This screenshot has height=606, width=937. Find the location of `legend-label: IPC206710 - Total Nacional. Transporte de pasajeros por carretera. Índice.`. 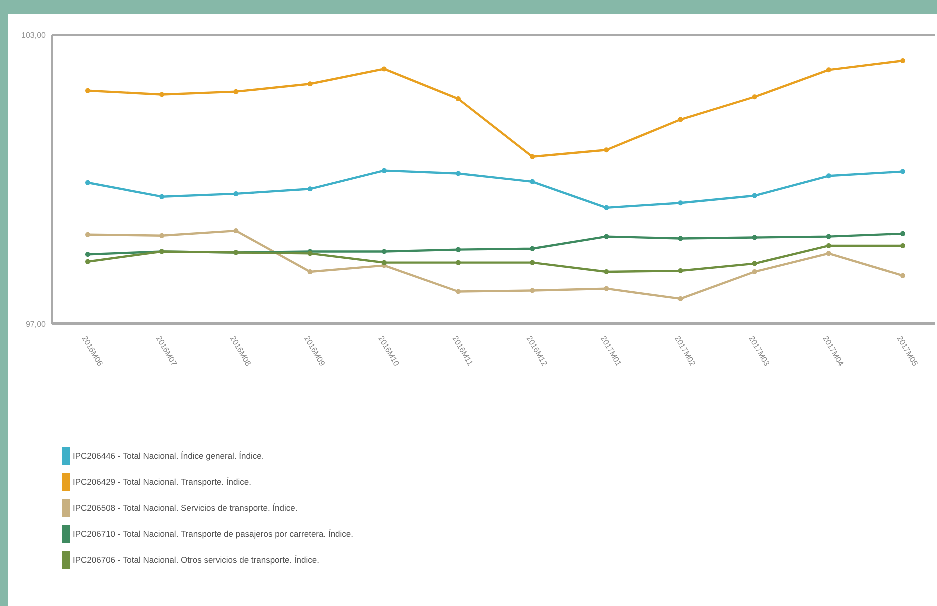

legend-label: IPC206710 - Total Nacional. Transporte de pasajeros por carretera. Índice. is located at coordinates (213, 533).